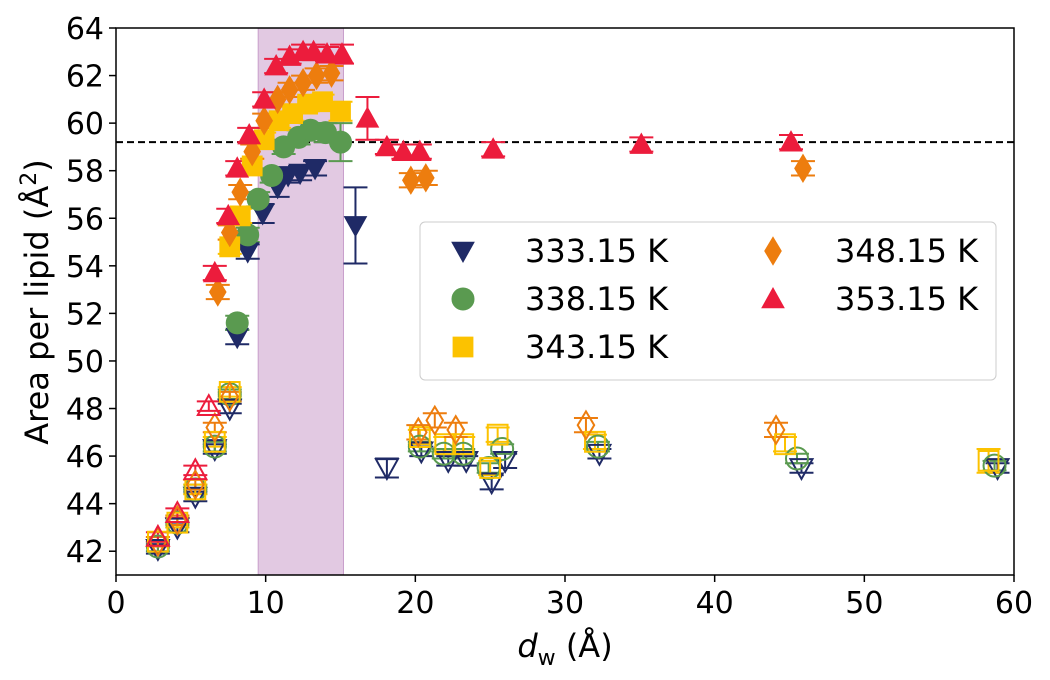 This screenshot has height=680, width=1050. I want to click on x-tick-label: 20, so click(415, 603).